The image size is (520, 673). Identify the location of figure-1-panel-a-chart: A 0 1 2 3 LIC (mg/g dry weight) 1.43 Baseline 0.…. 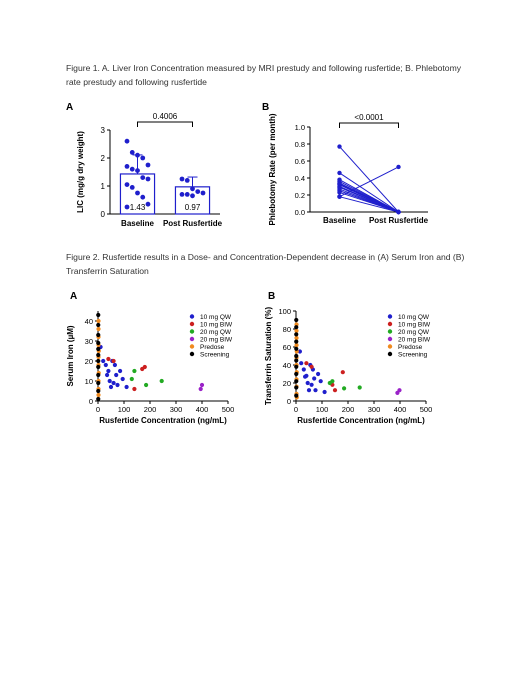
(144, 165).